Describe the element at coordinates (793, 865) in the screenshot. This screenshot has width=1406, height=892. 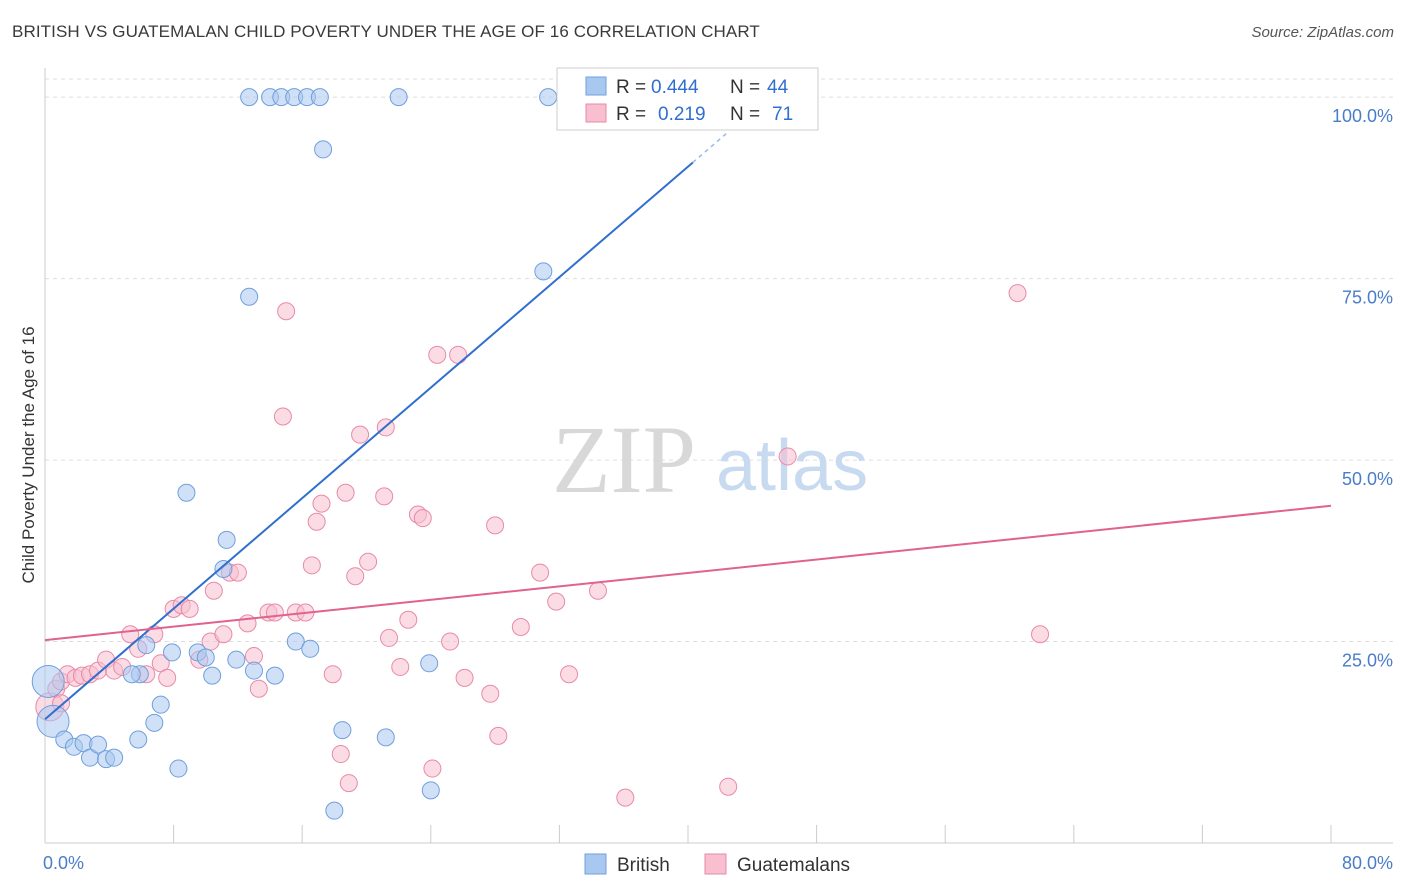
I see `bottom-legend-guatemalans: Guatemalans` at that location.